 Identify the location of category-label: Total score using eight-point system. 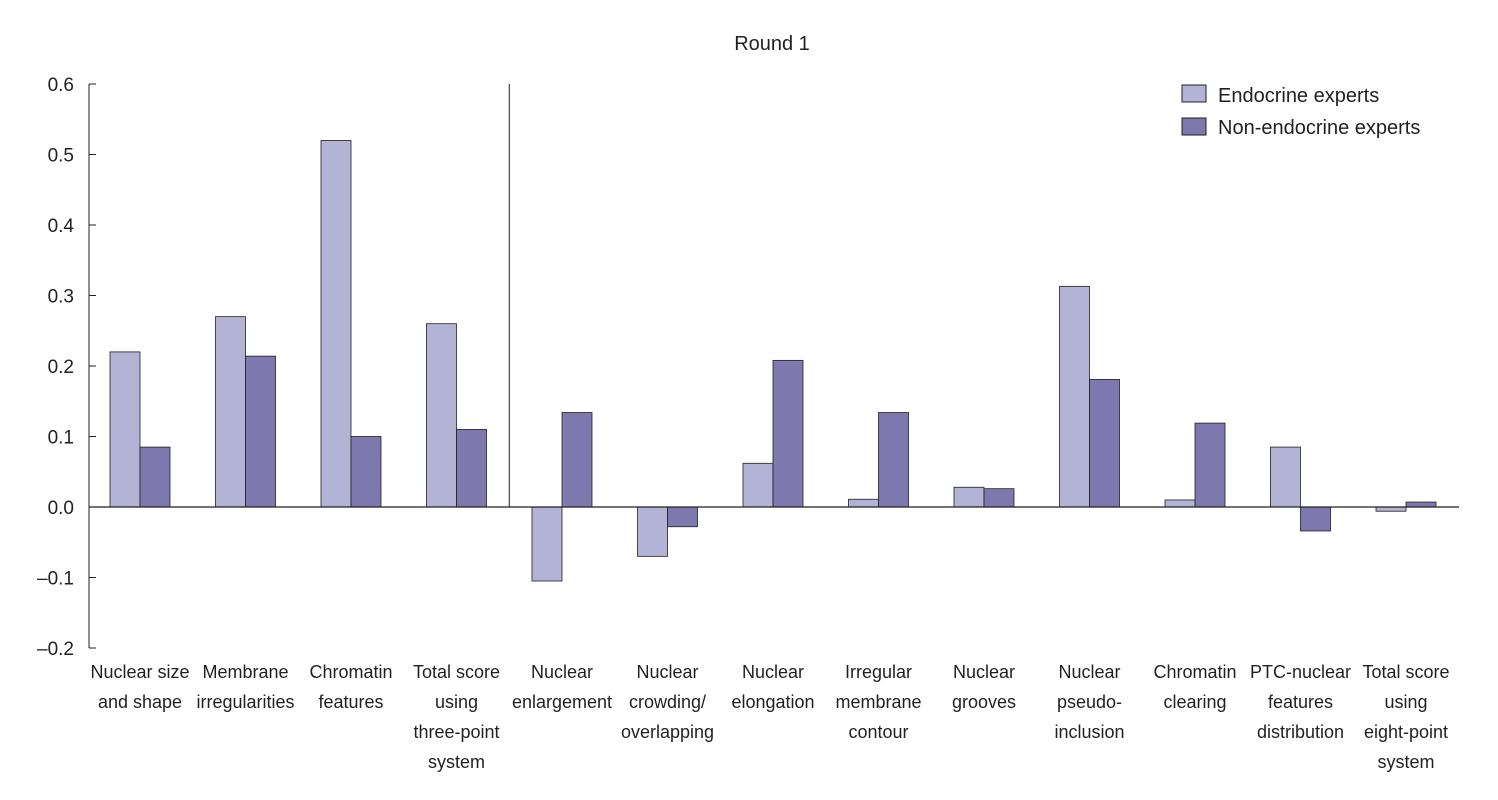
(1405, 717).